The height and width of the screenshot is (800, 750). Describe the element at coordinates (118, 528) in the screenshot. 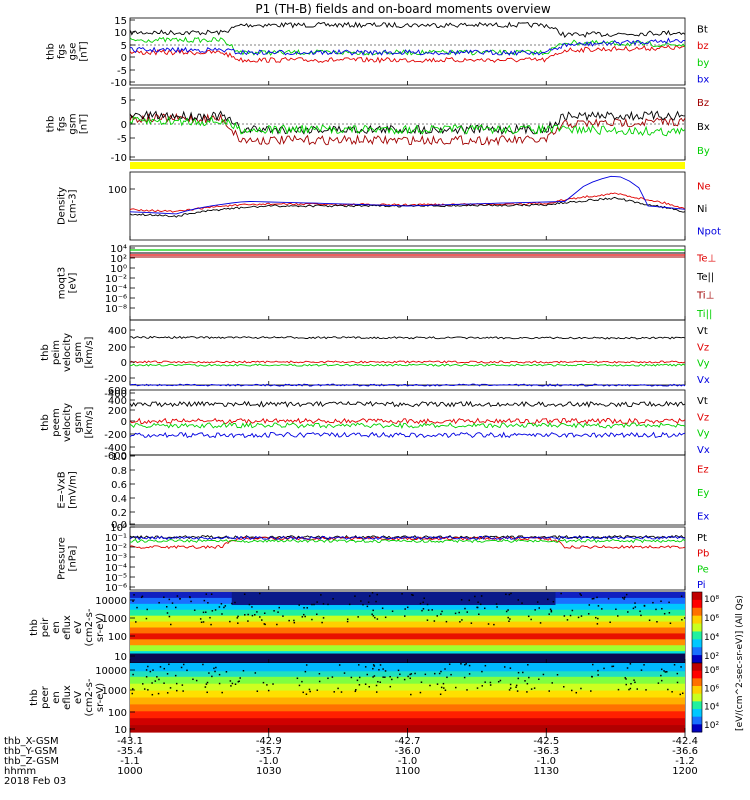

I see `pressure-ytick-label: 10⁰` at that location.